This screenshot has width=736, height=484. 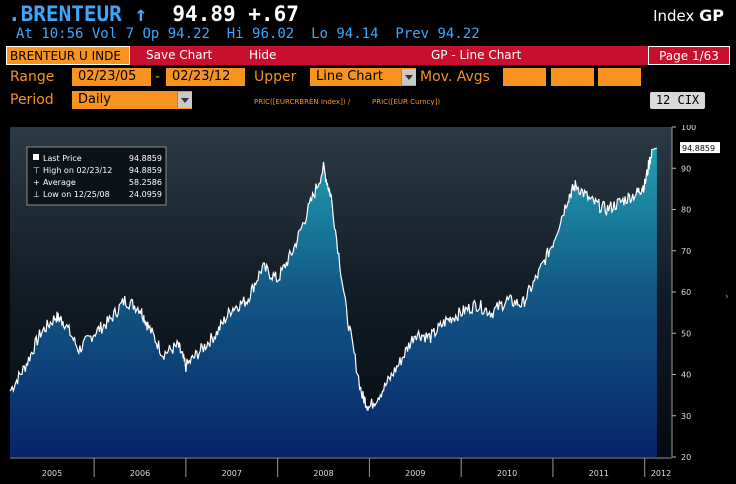 I want to click on formula-2: PRIC([EUR Curncy]), so click(x=406, y=102).